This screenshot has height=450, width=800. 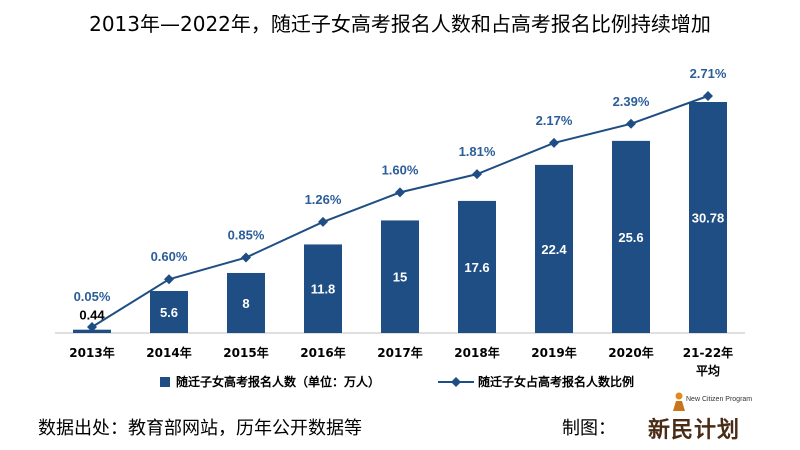 I want to click on x-tick-label: 21-22年, so click(x=708, y=352).